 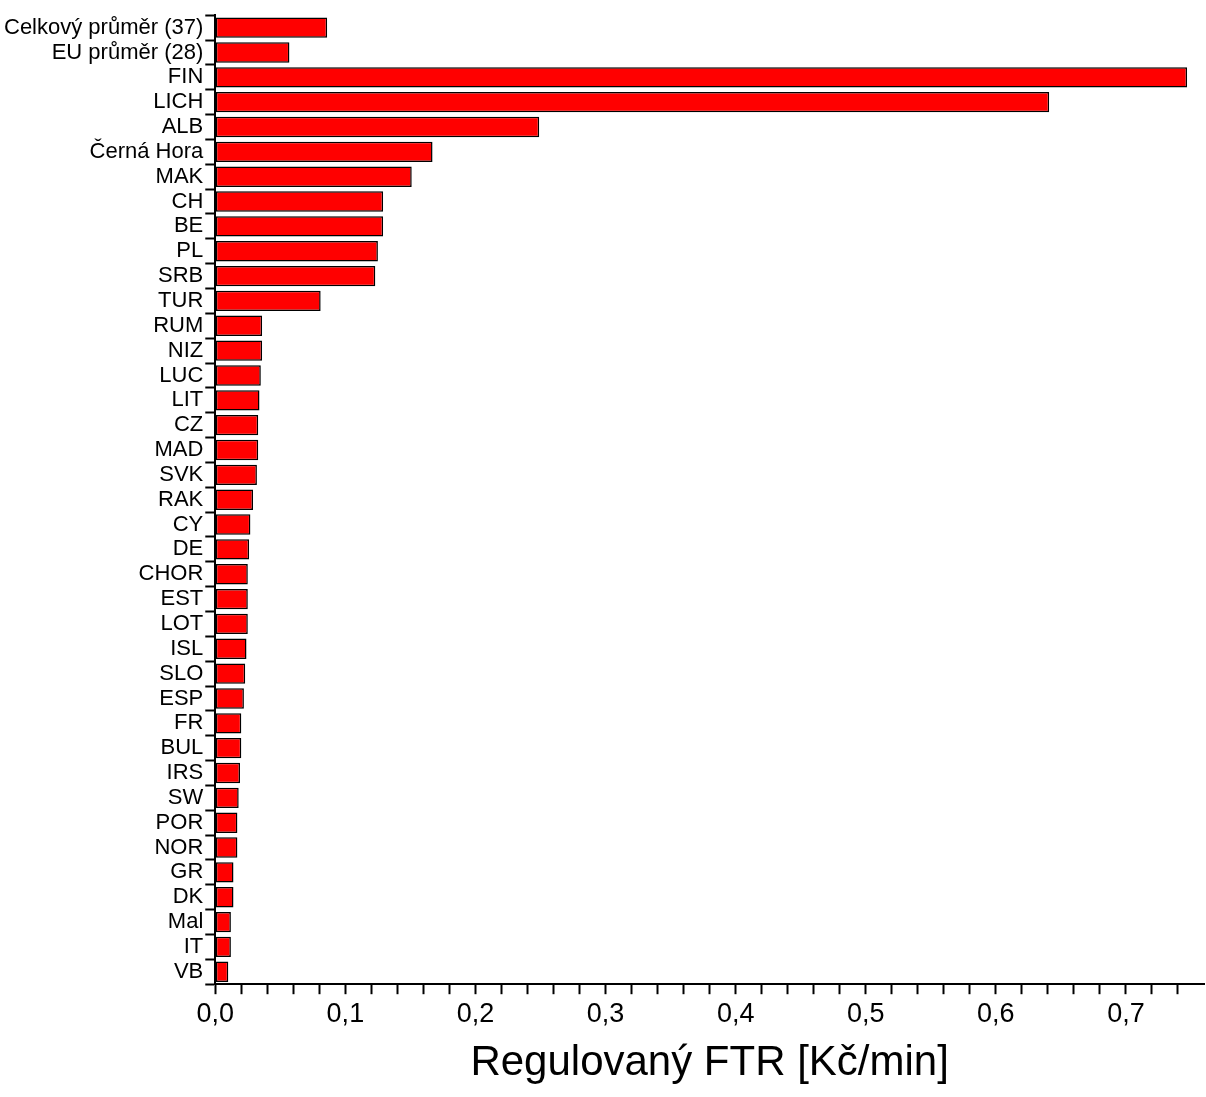 What do you see at coordinates (188, 896) in the screenshot?
I see `y-tick-label: DK` at bounding box center [188, 896].